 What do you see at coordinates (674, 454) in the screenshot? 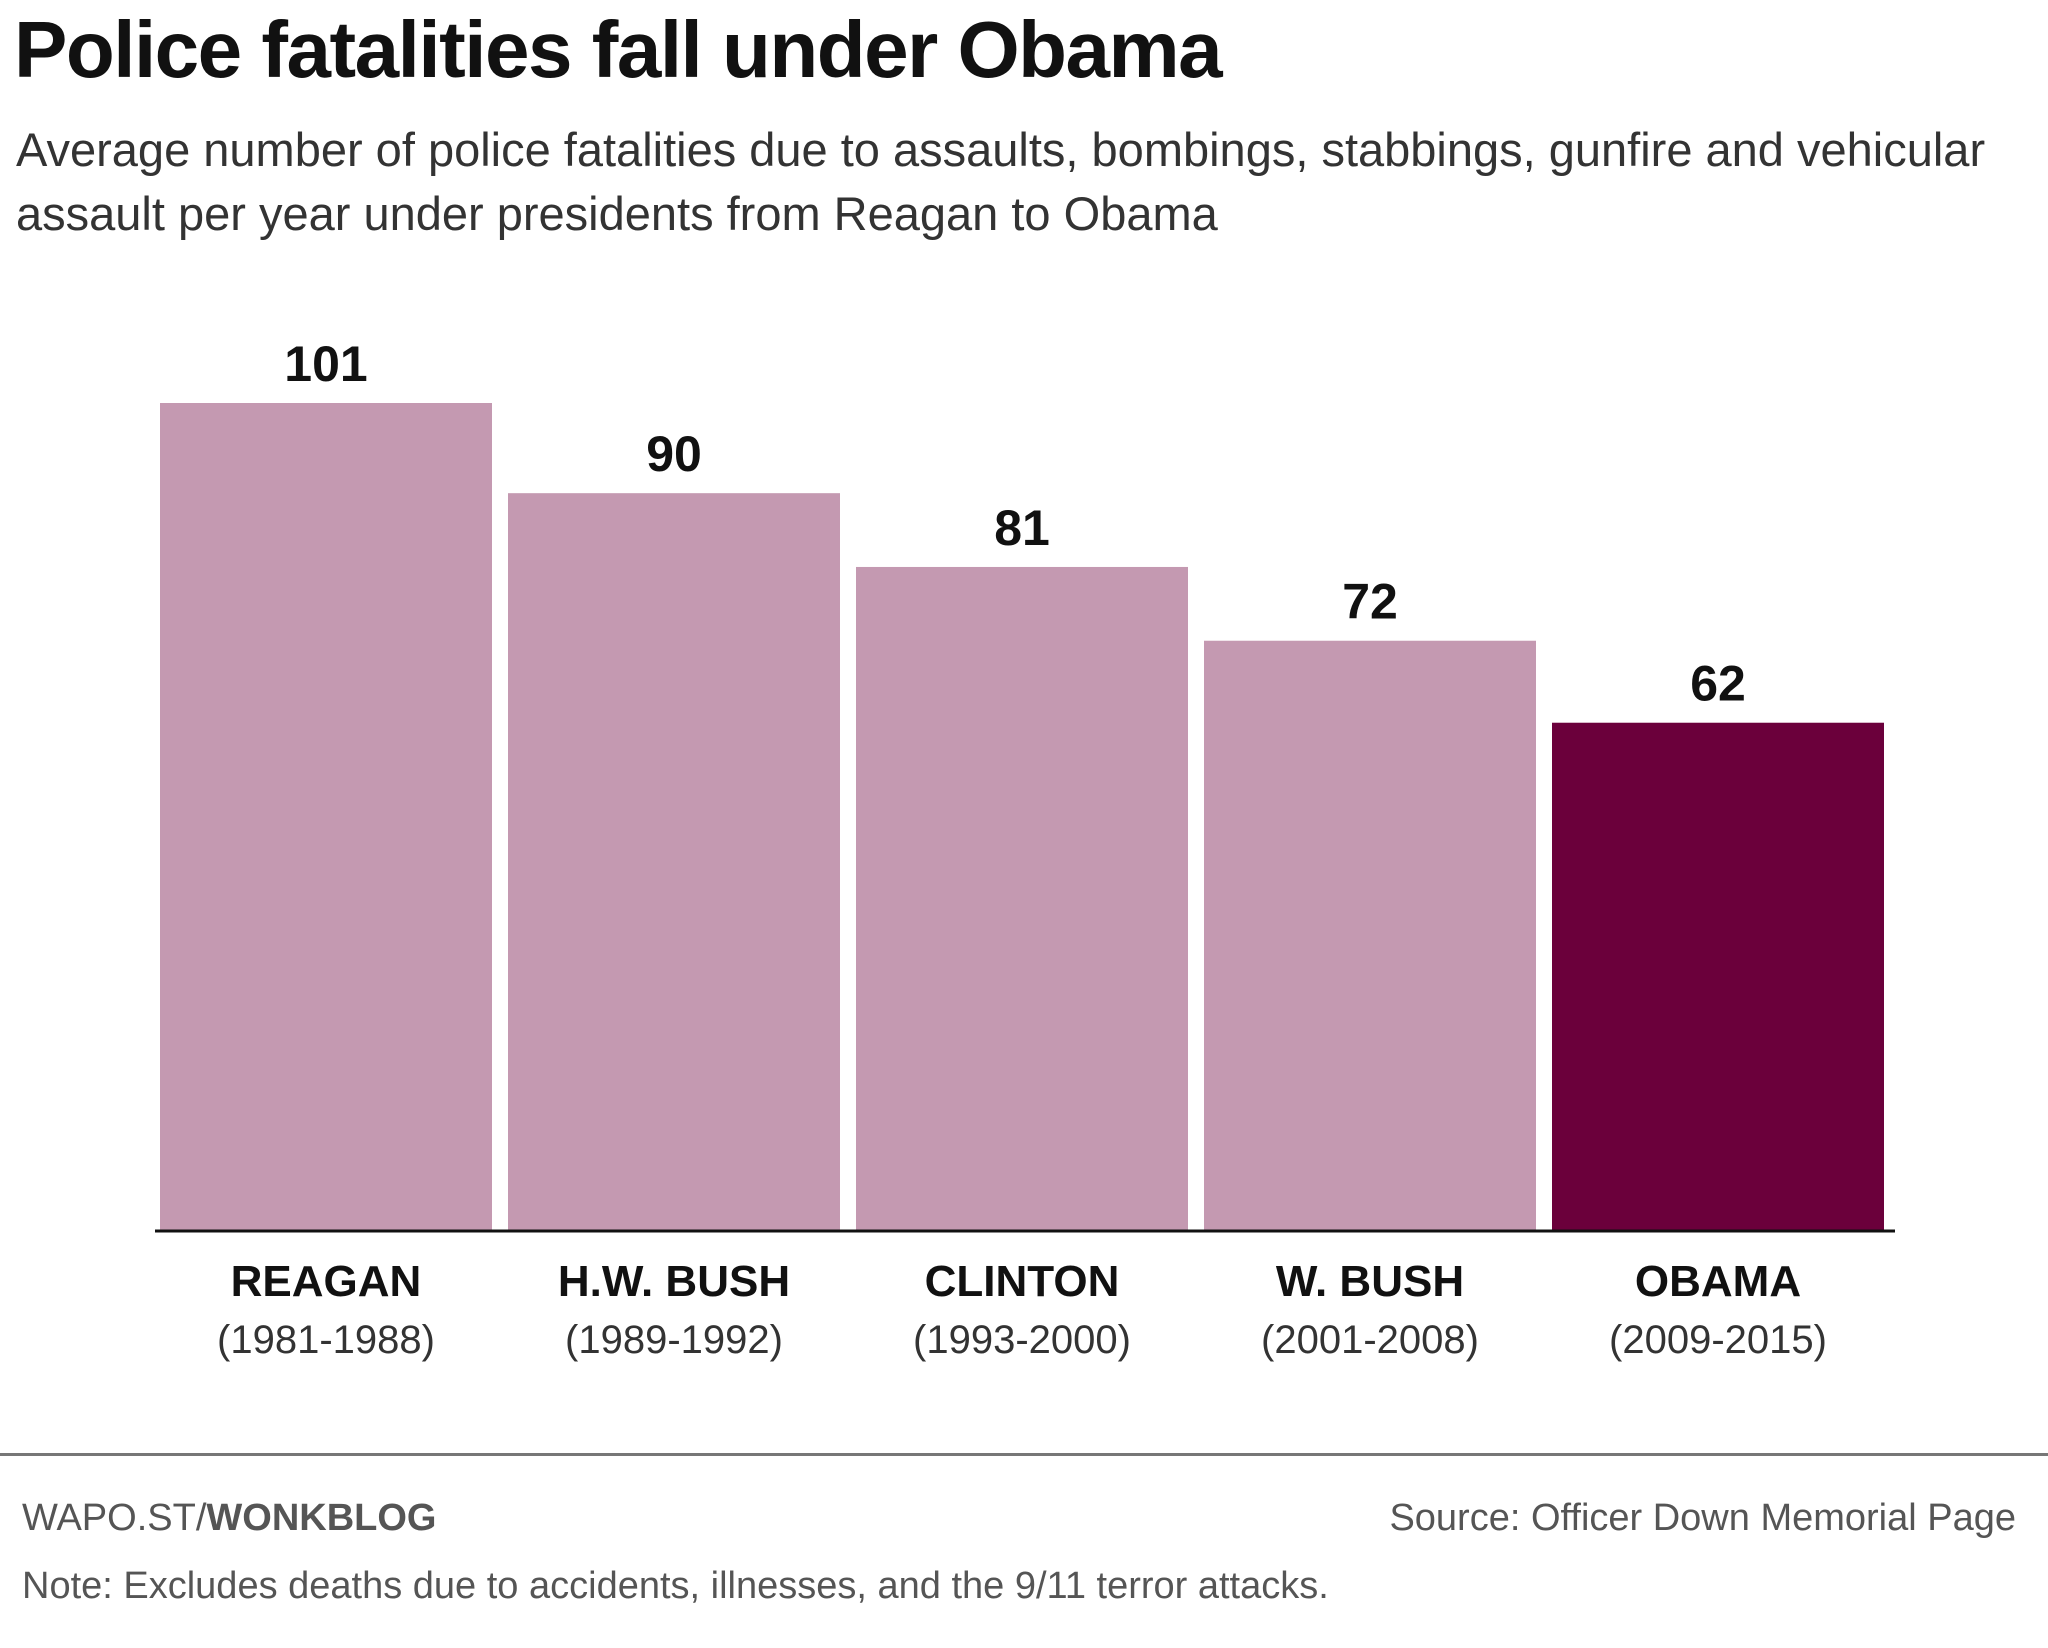
I see `bar-value-label: 90` at bounding box center [674, 454].